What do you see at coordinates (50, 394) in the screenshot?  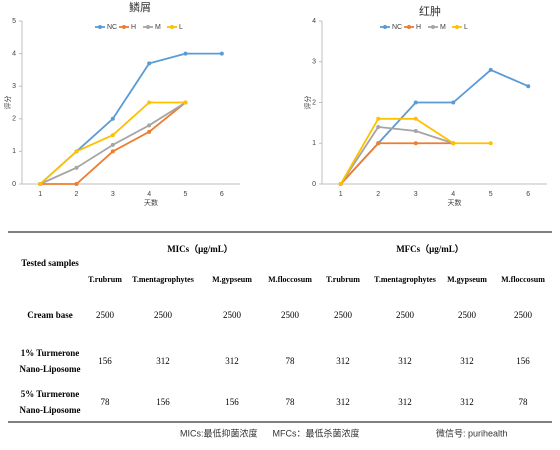 I see `row-label: 5% Turmerone` at bounding box center [50, 394].